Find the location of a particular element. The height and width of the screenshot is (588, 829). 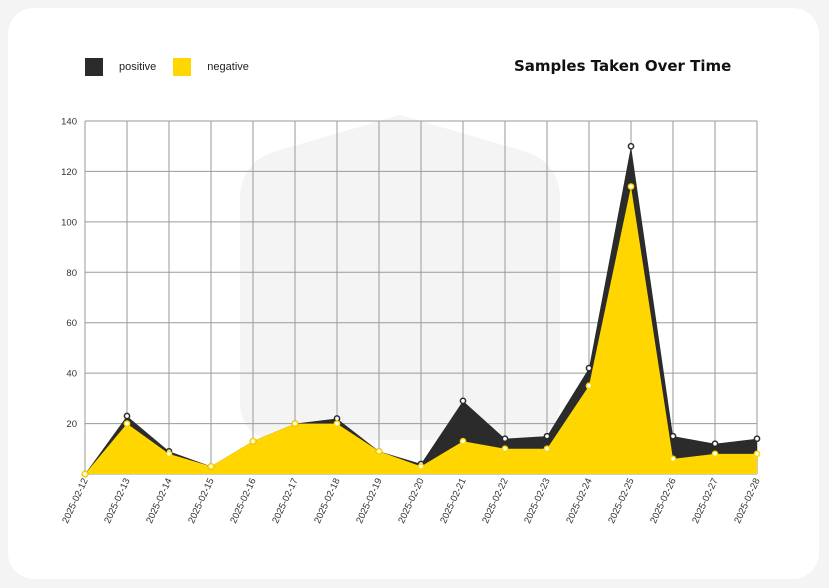

legend-label-positive: positive is located at coordinates (138, 67).